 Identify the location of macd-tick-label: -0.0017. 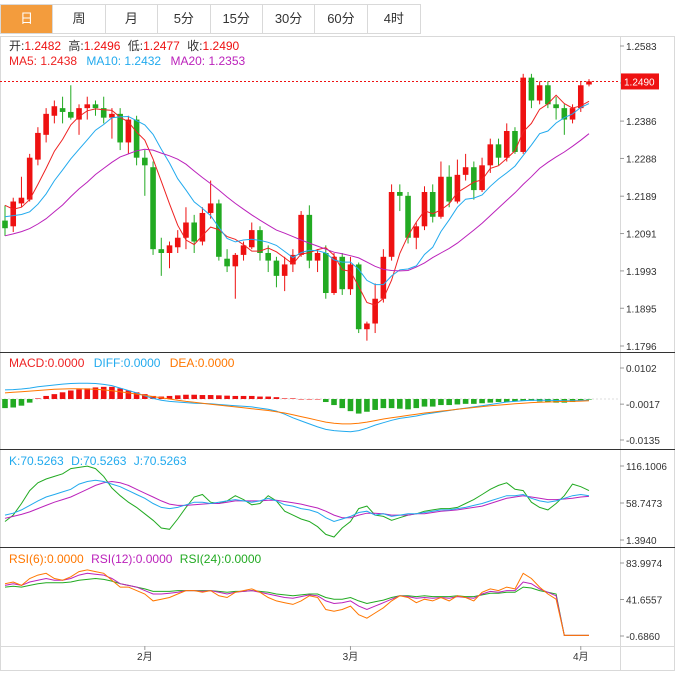
(643, 405).